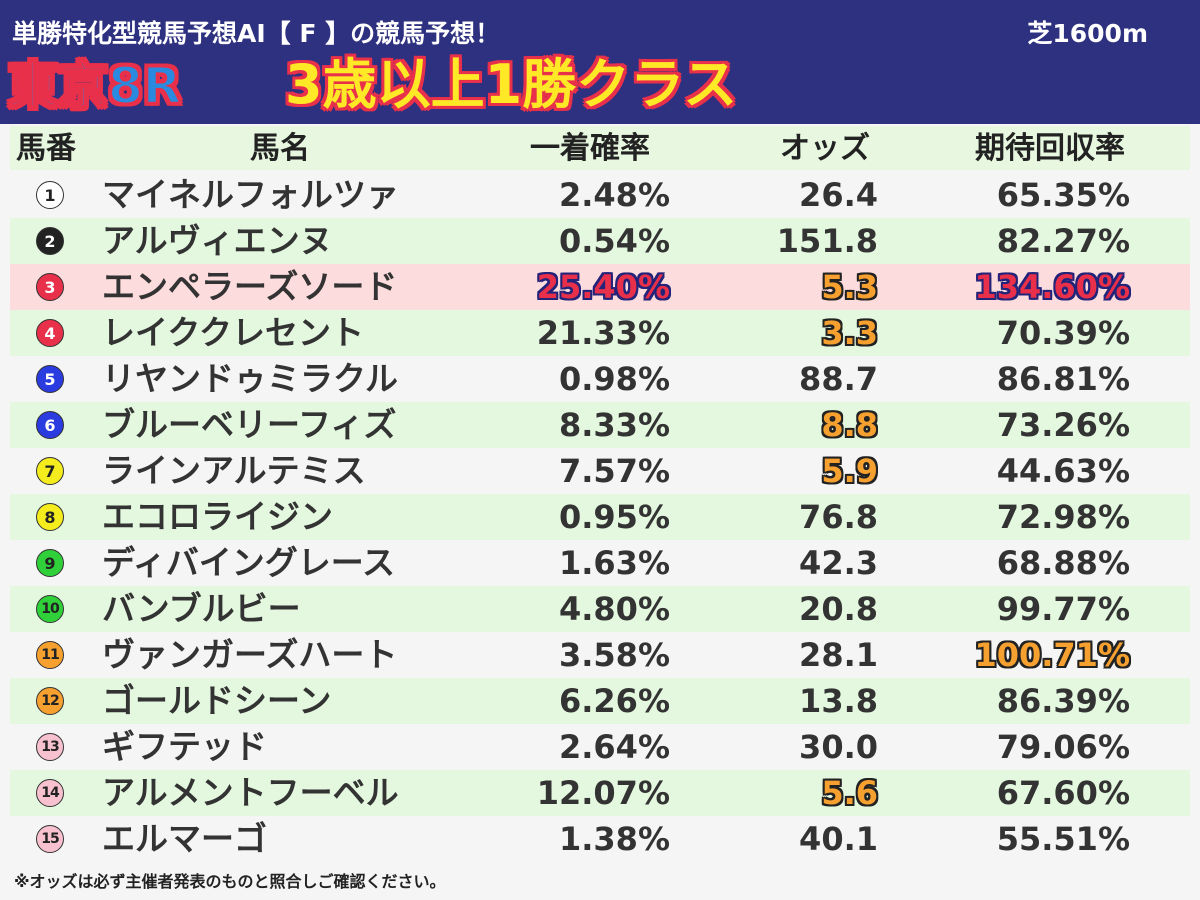  Describe the element at coordinates (249, 562) in the screenshot. I see `horse-name: ディバイングレース` at that location.